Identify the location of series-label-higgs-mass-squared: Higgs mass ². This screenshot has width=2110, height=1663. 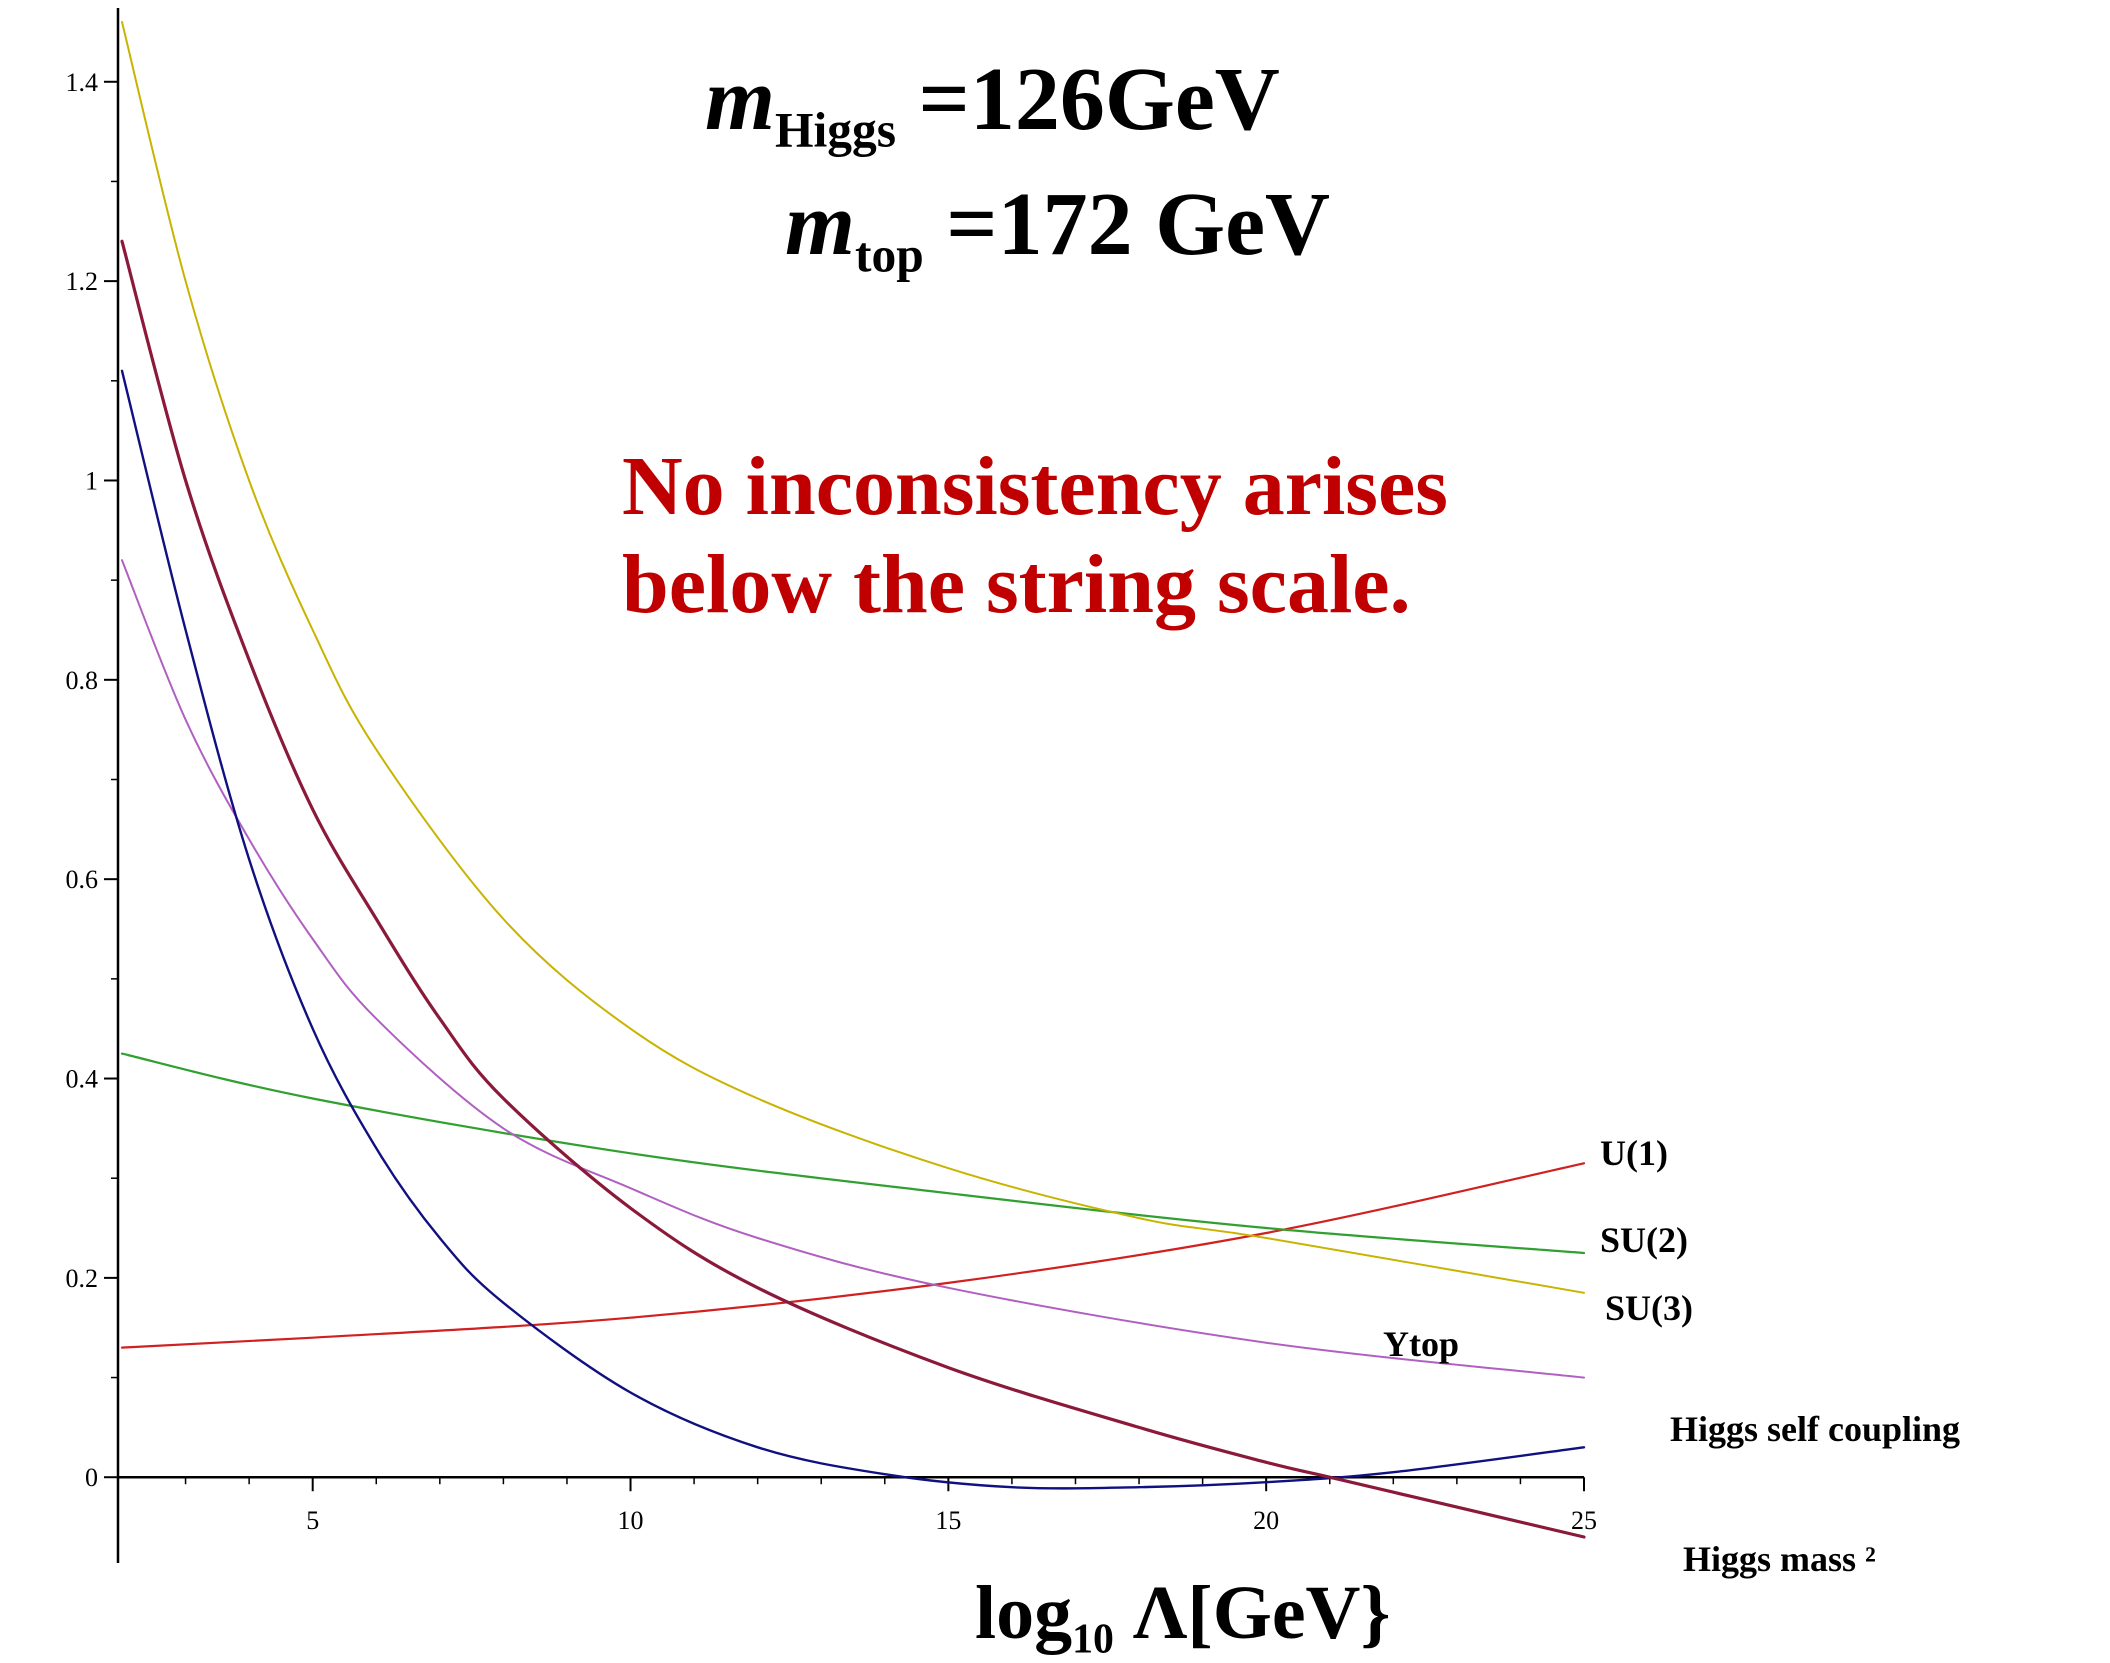
(1779, 1559).